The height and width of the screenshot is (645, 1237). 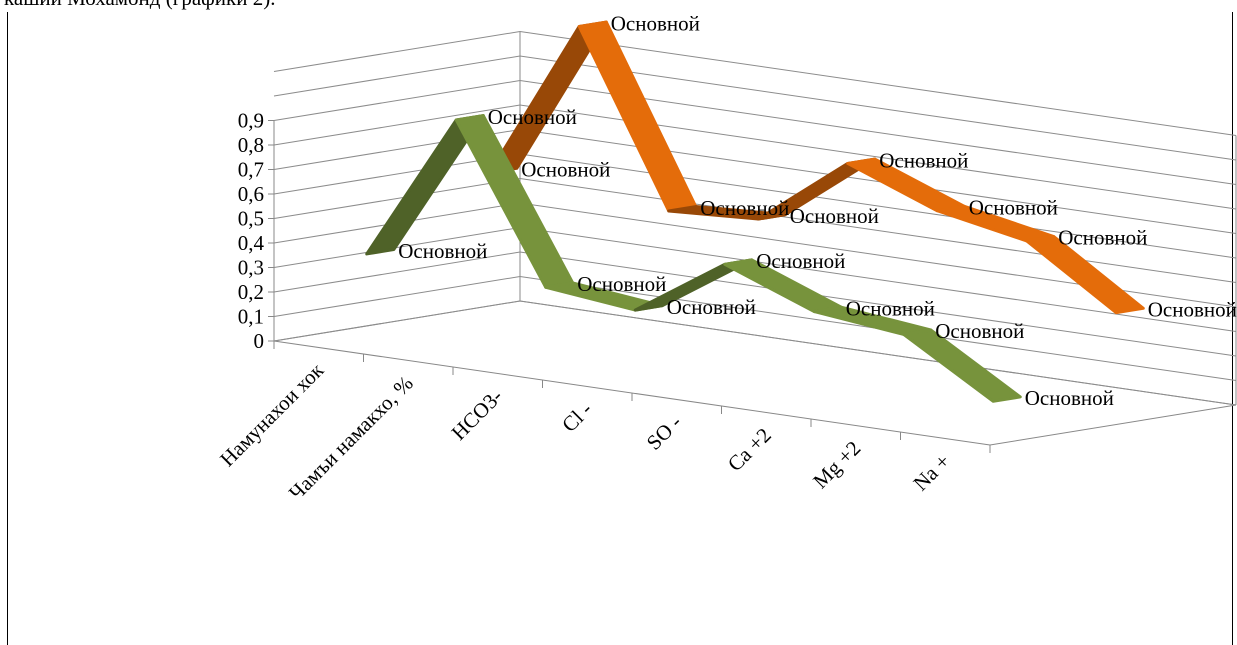 What do you see at coordinates (251, 292) in the screenshot?
I see `y-tick-label: 0,2` at bounding box center [251, 292].